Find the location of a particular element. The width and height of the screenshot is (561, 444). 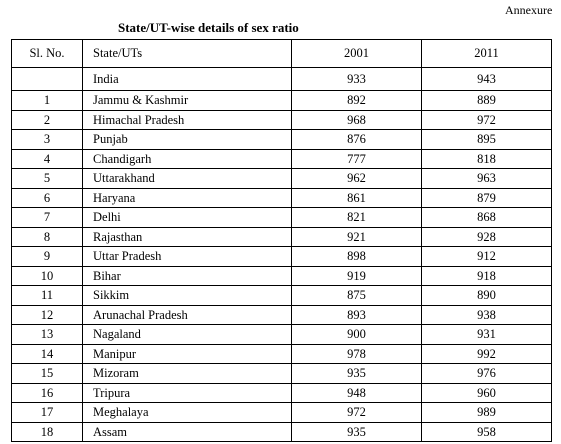

value-2001-cell: 919 is located at coordinates (356, 275).